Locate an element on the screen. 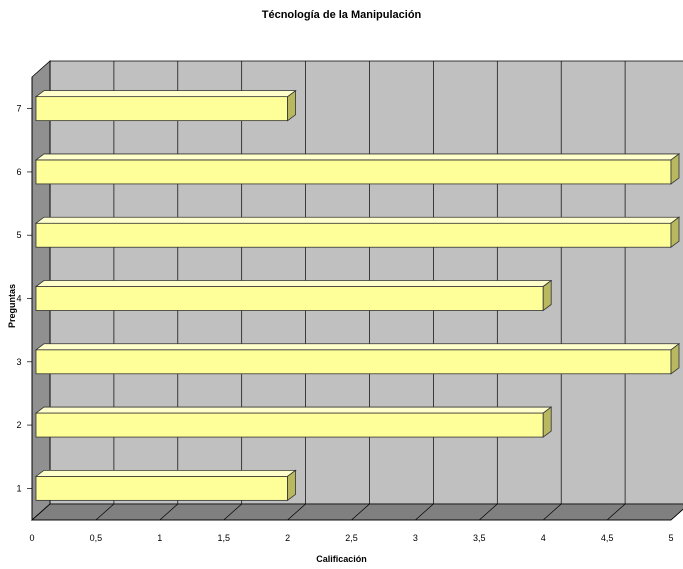 The width and height of the screenshot is (683, 569). x-tick-label: 0 is located at coordinates (31, 538).